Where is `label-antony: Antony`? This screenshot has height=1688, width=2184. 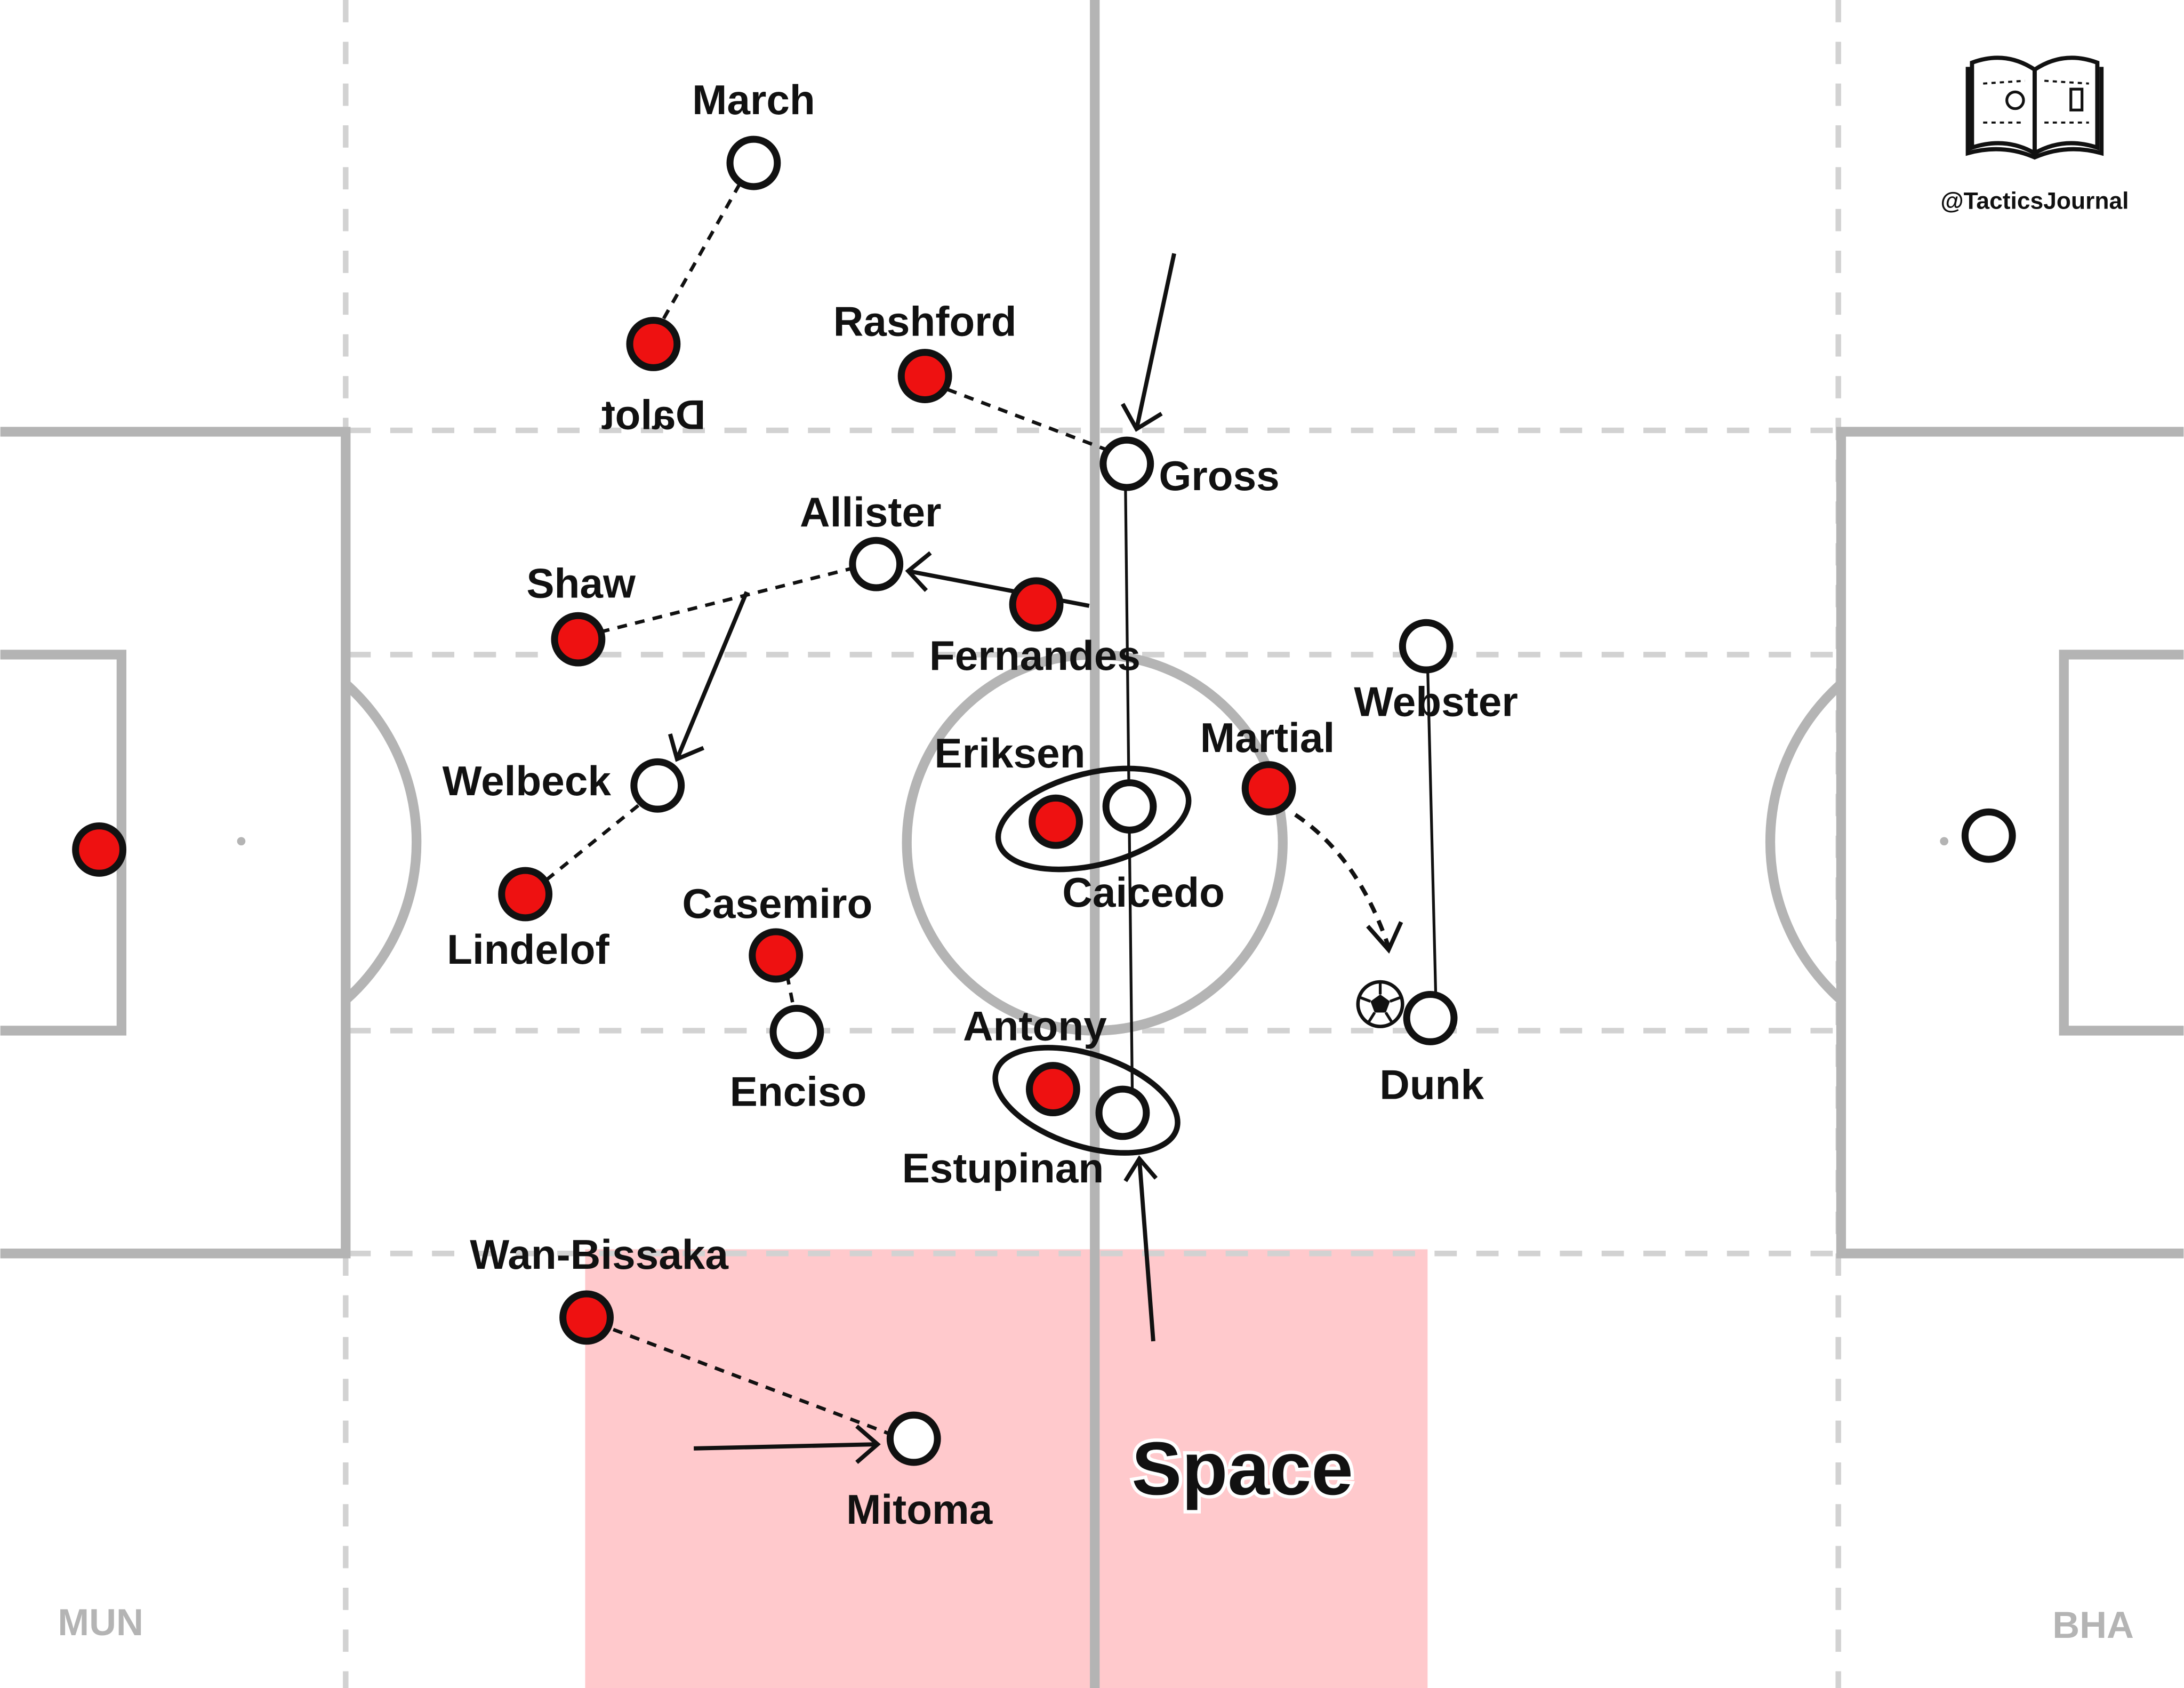 label-antony: Antony is located at coordinates (1035, 1026).